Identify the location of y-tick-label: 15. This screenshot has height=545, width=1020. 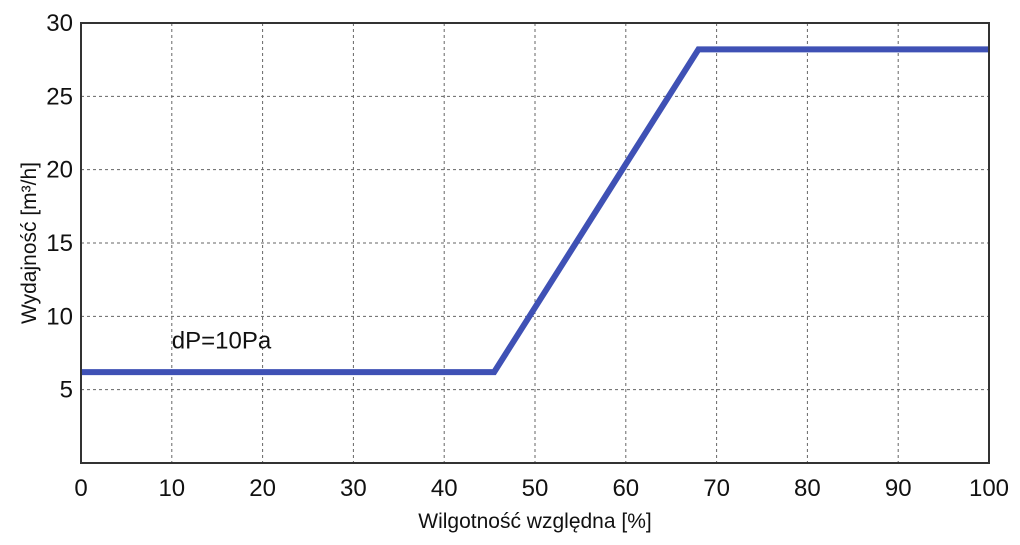
(59, 243).